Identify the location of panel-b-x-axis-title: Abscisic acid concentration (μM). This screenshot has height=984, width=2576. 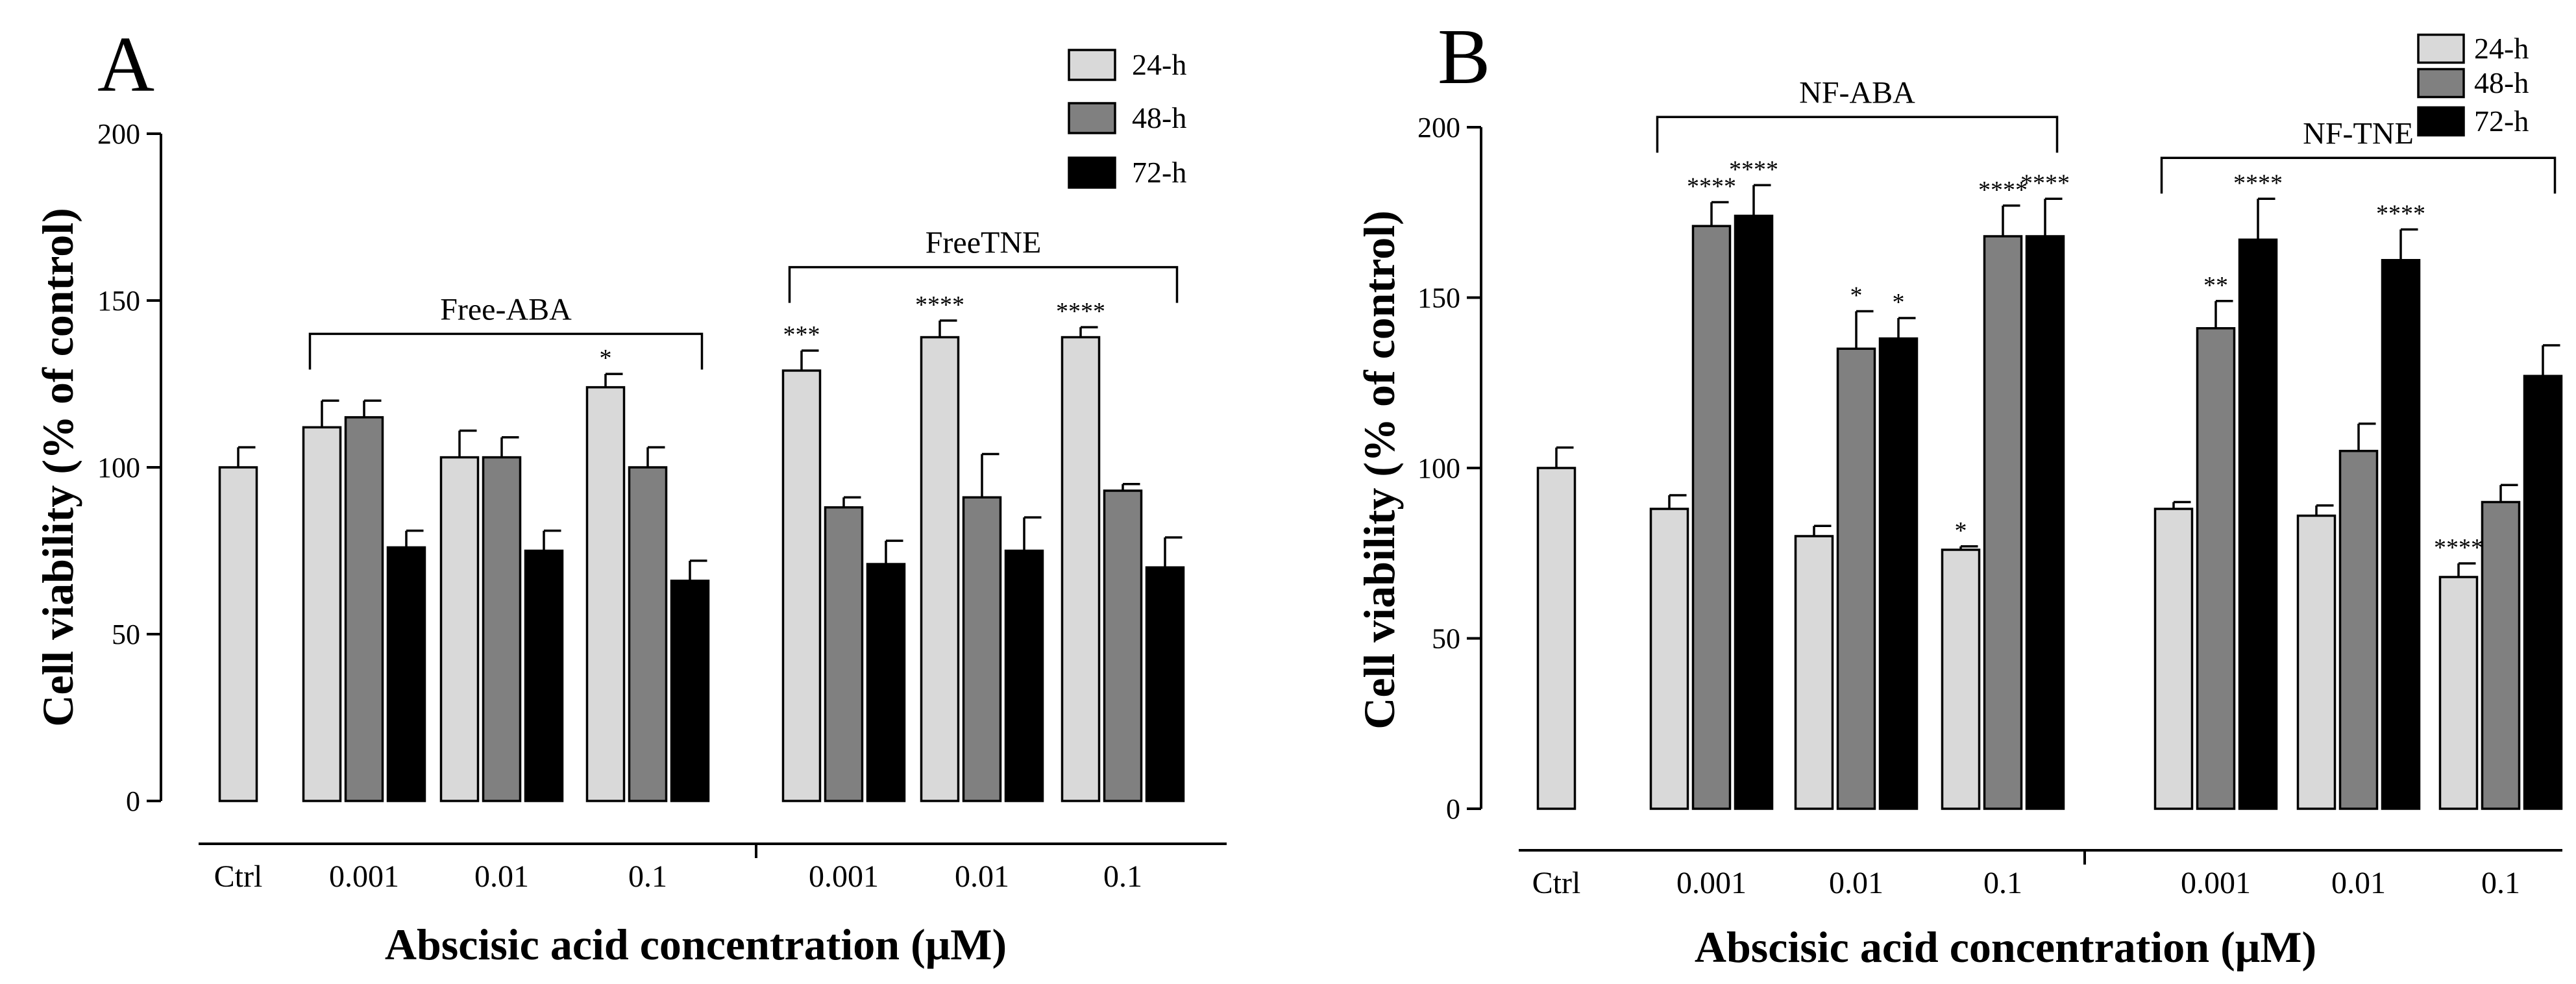
(2005, 947).